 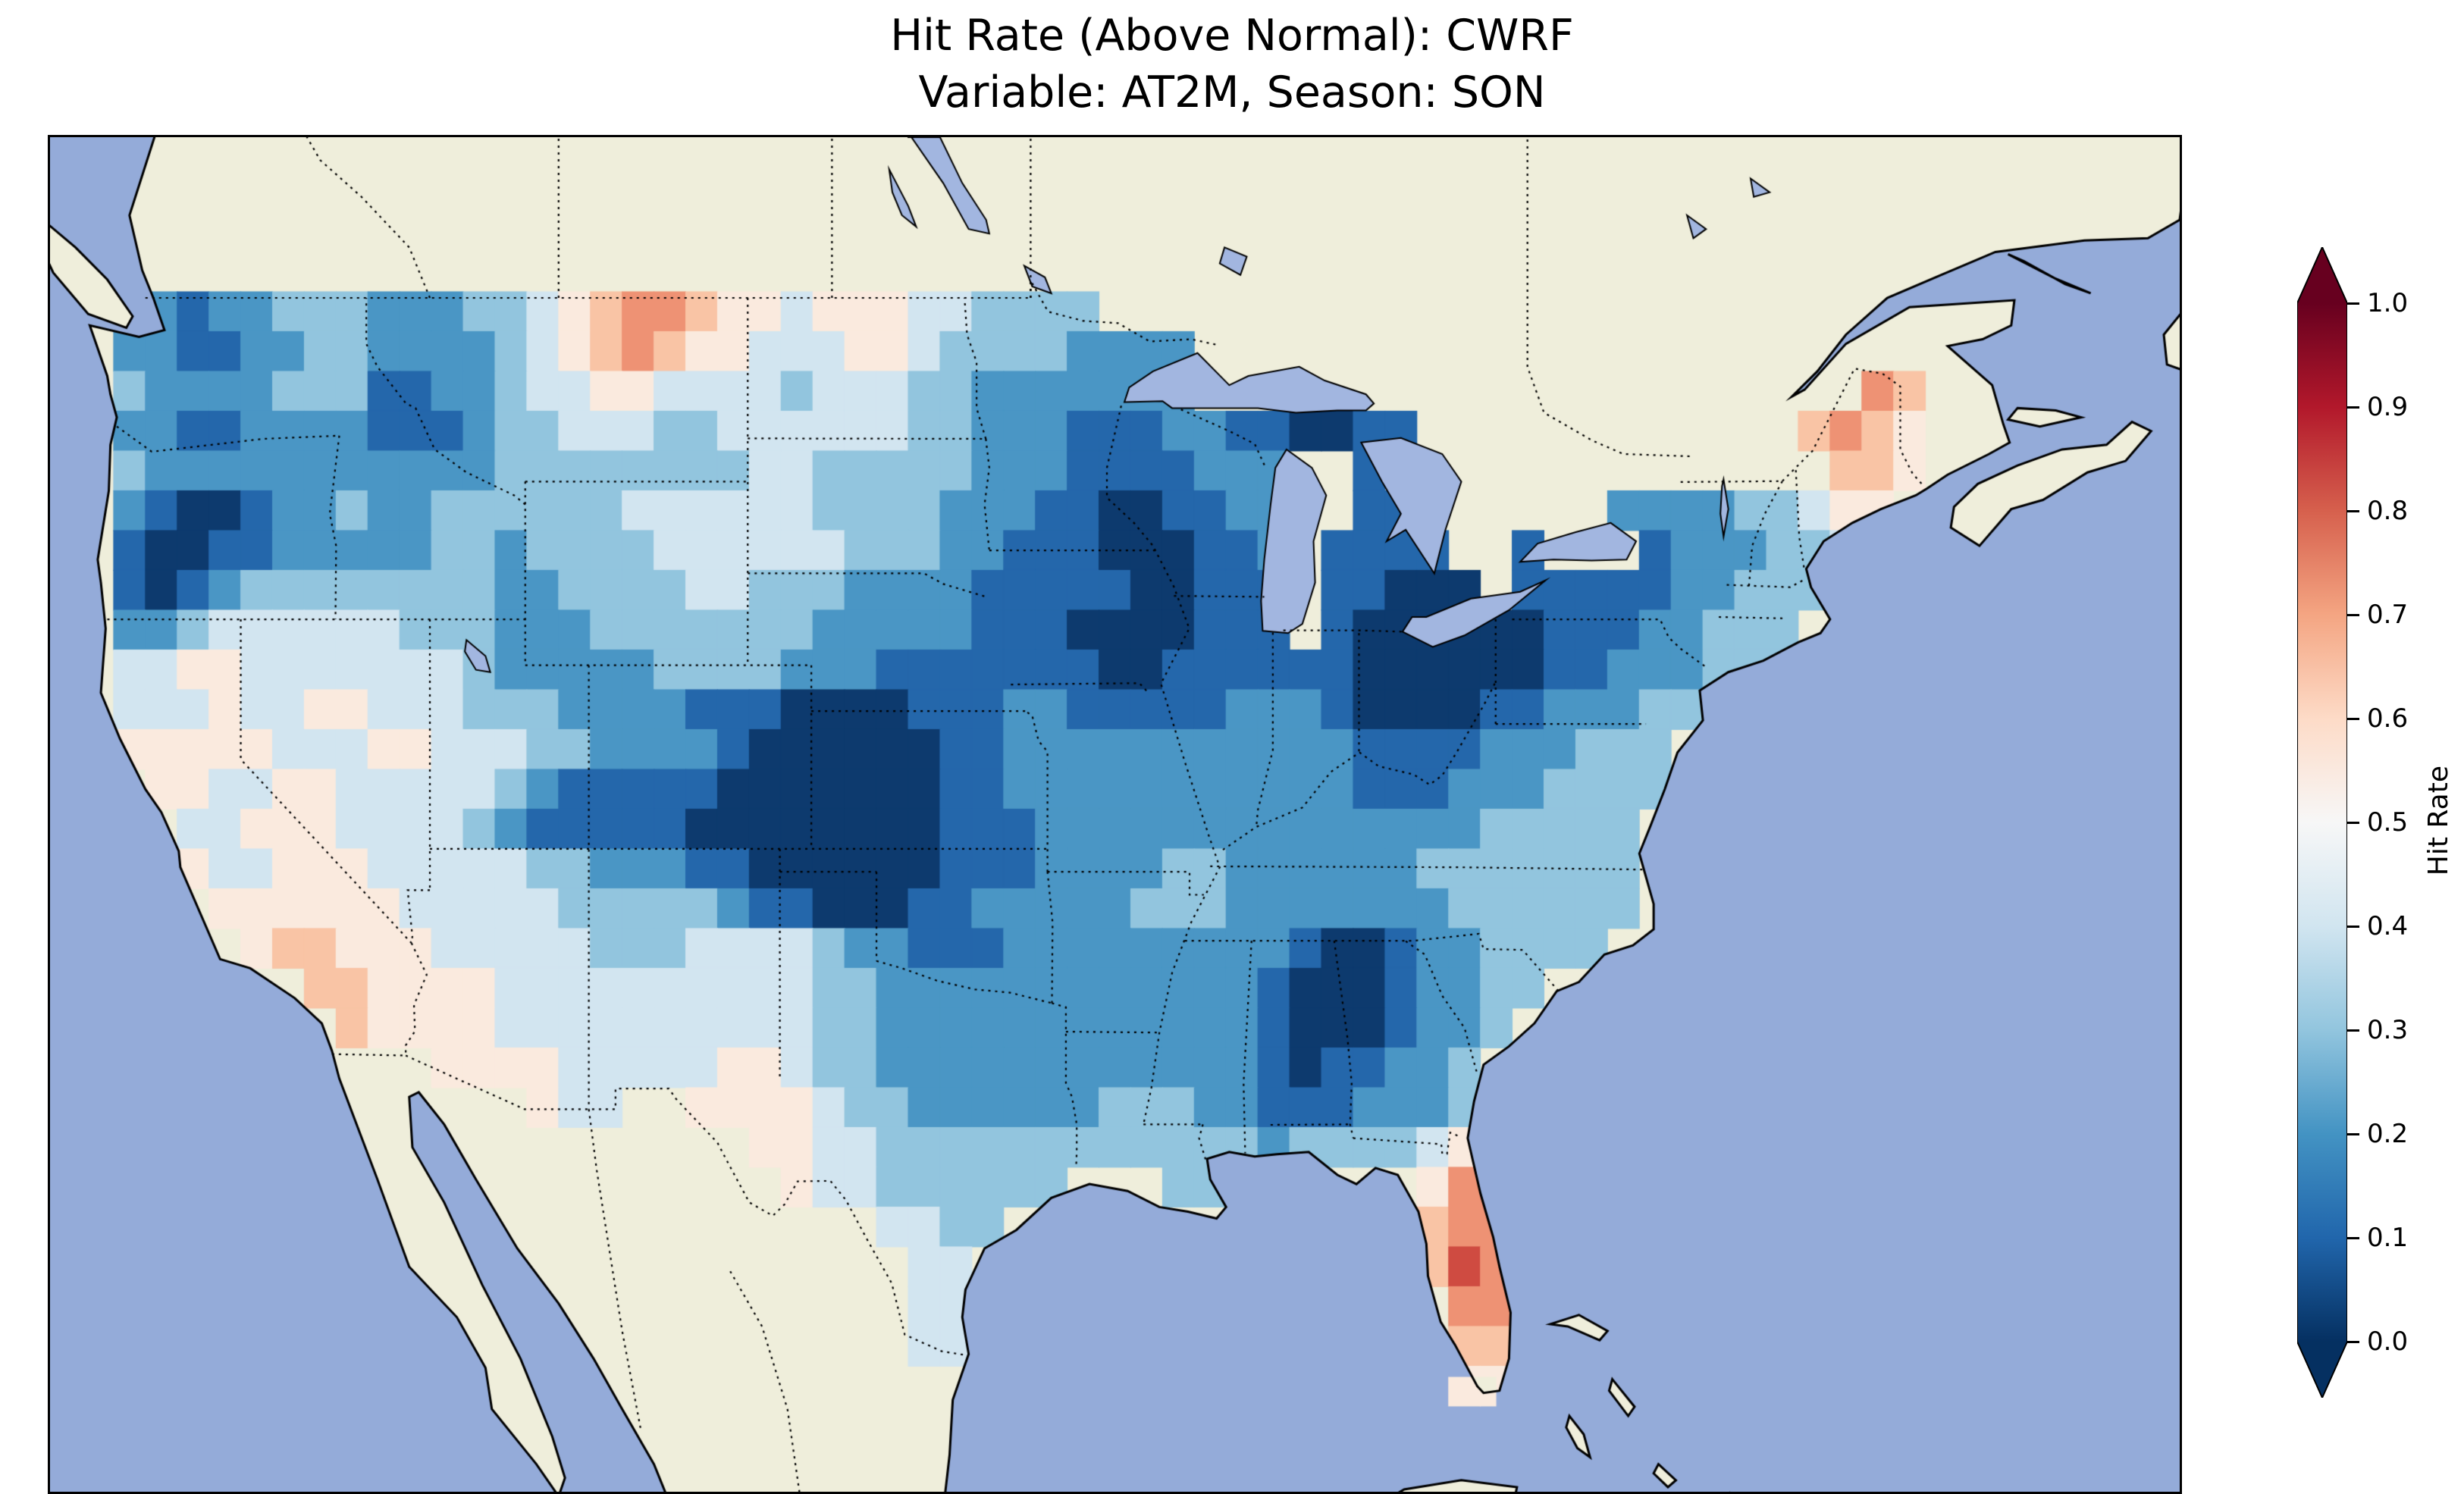 What do you see at coordinates (2388, 822) in the screenshot?
I see `colorbar-tick-label: 0.5` at bounding box center [2388, 822].